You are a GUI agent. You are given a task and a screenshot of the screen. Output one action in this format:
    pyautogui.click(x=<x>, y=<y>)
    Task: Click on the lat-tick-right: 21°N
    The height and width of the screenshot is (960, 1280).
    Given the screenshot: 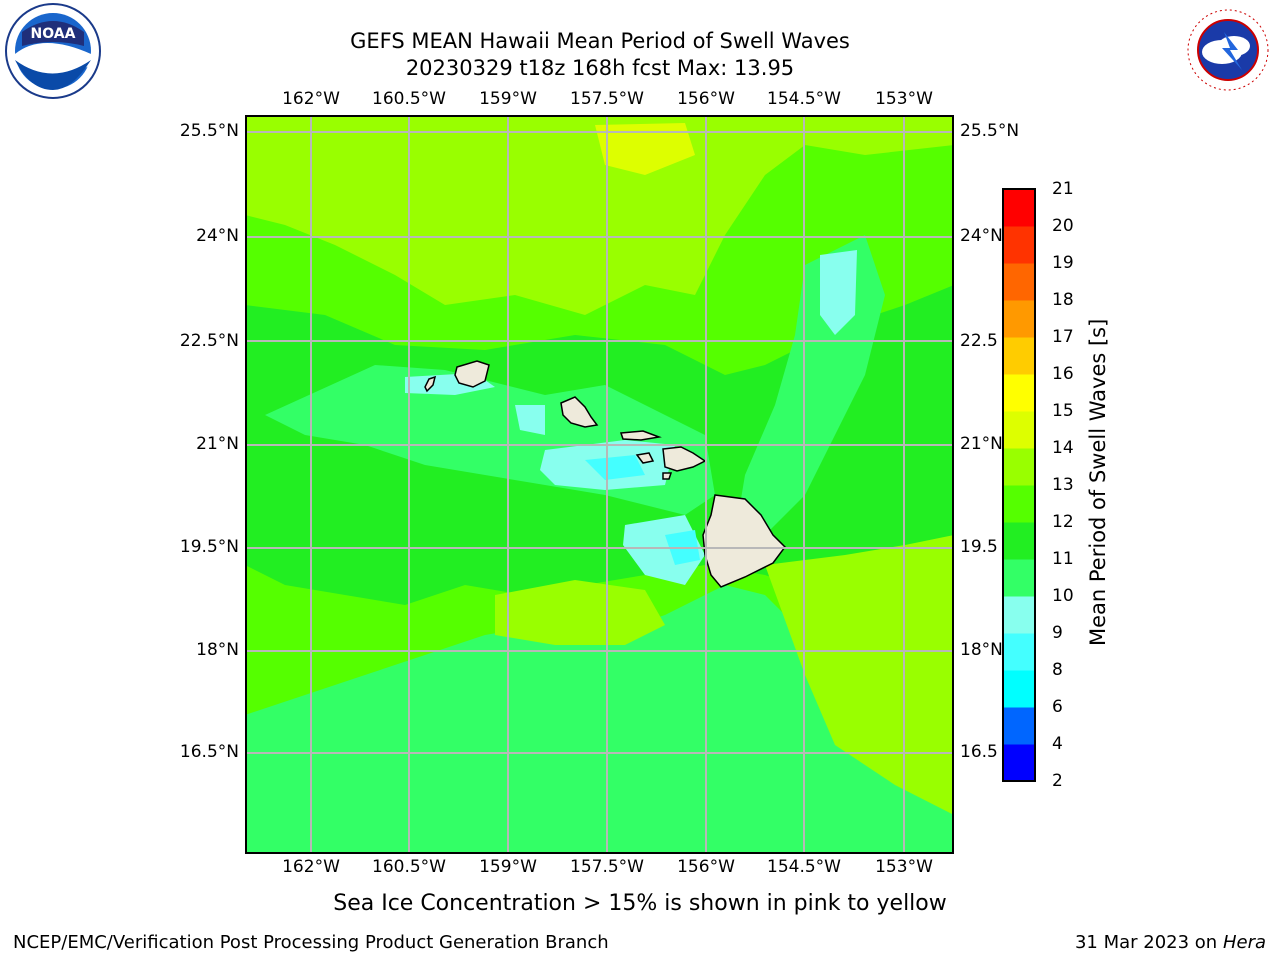 What is the action you would take?
    pyautogui.click(x=981, y=444)
    